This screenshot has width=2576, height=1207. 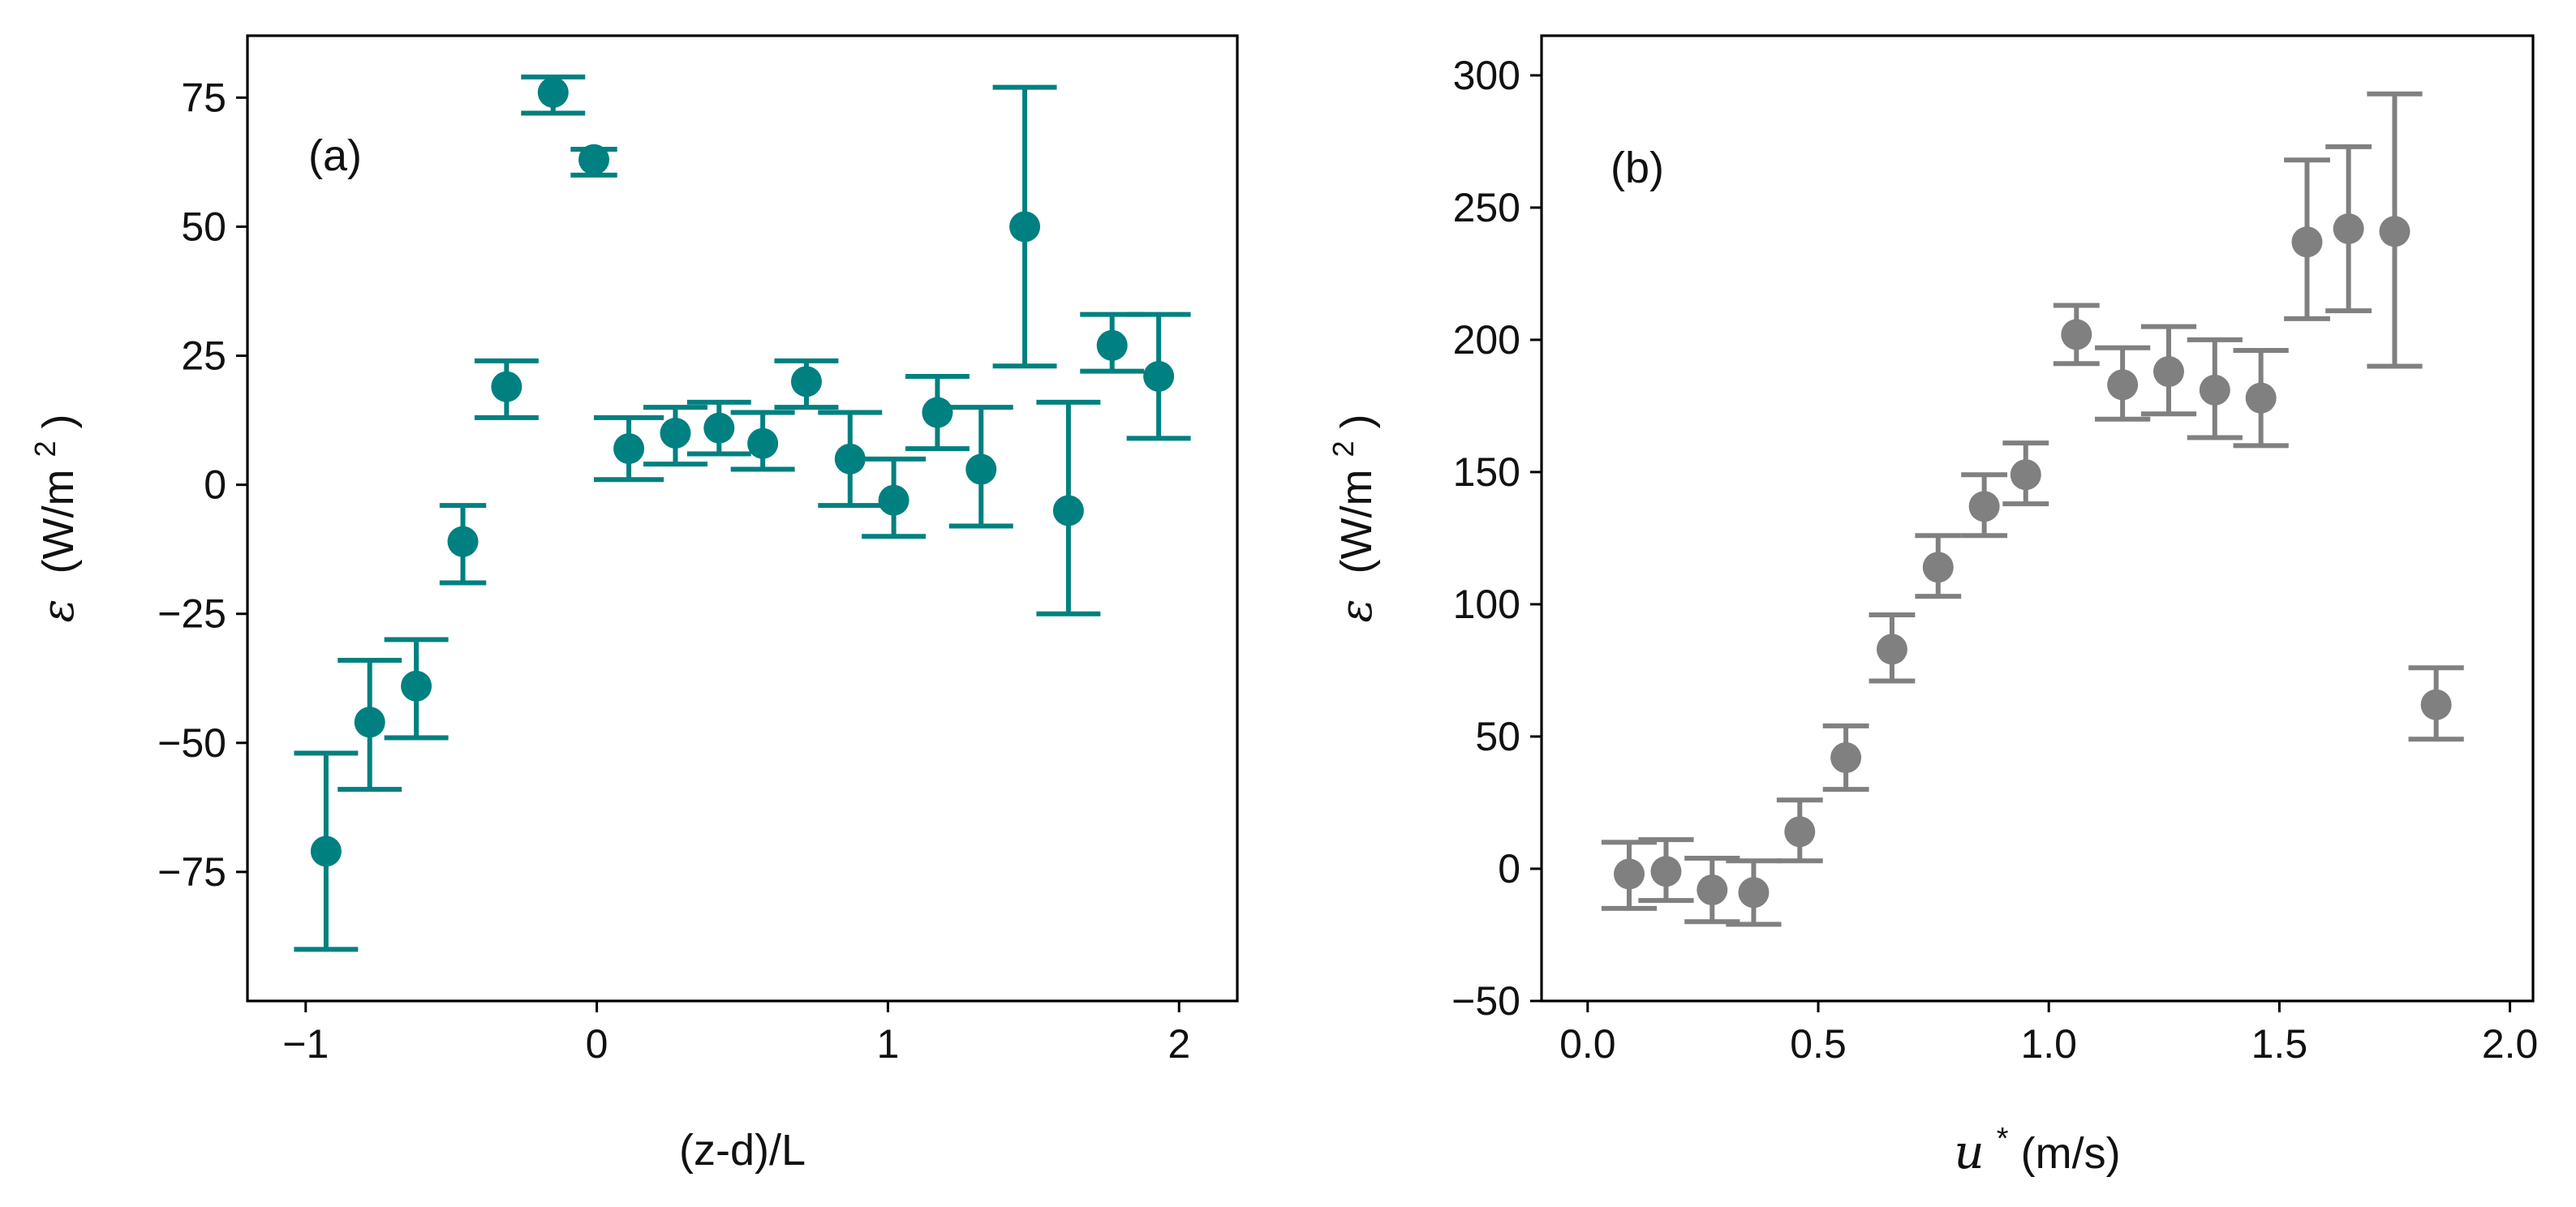 I want to click on x-axis-unit-b: (m/s), so click(x=2071, y=1153).